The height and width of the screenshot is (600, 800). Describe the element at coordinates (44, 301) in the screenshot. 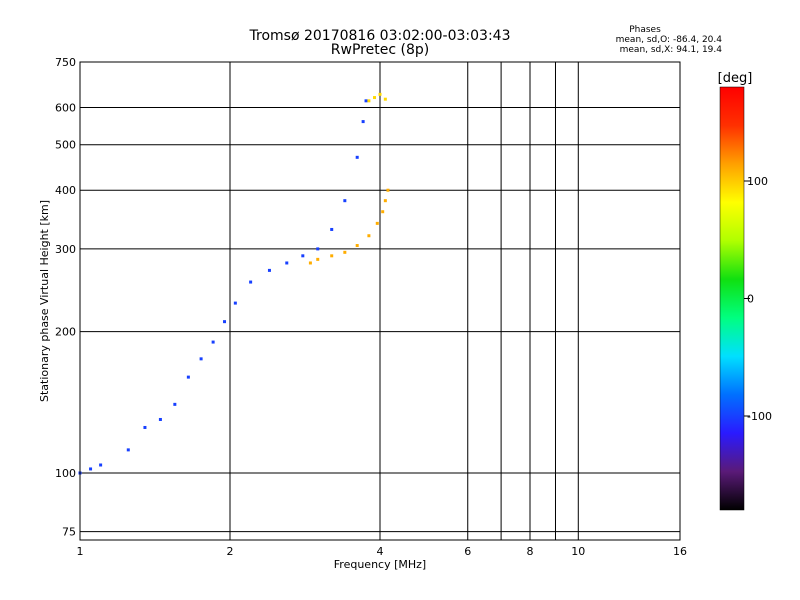

I see `y-axis-label: Stationary phase Virtual Height [km]` at that location.